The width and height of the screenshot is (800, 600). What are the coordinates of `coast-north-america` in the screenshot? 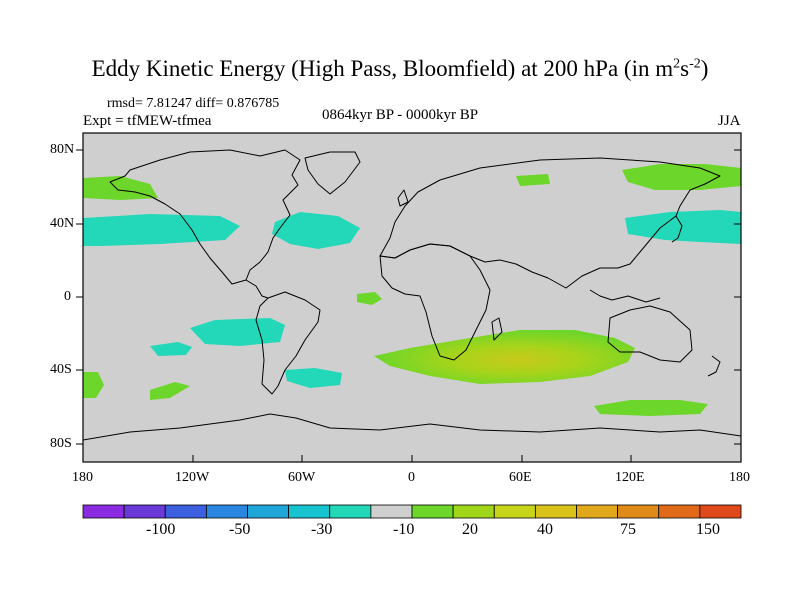 It's located at (205, 217).